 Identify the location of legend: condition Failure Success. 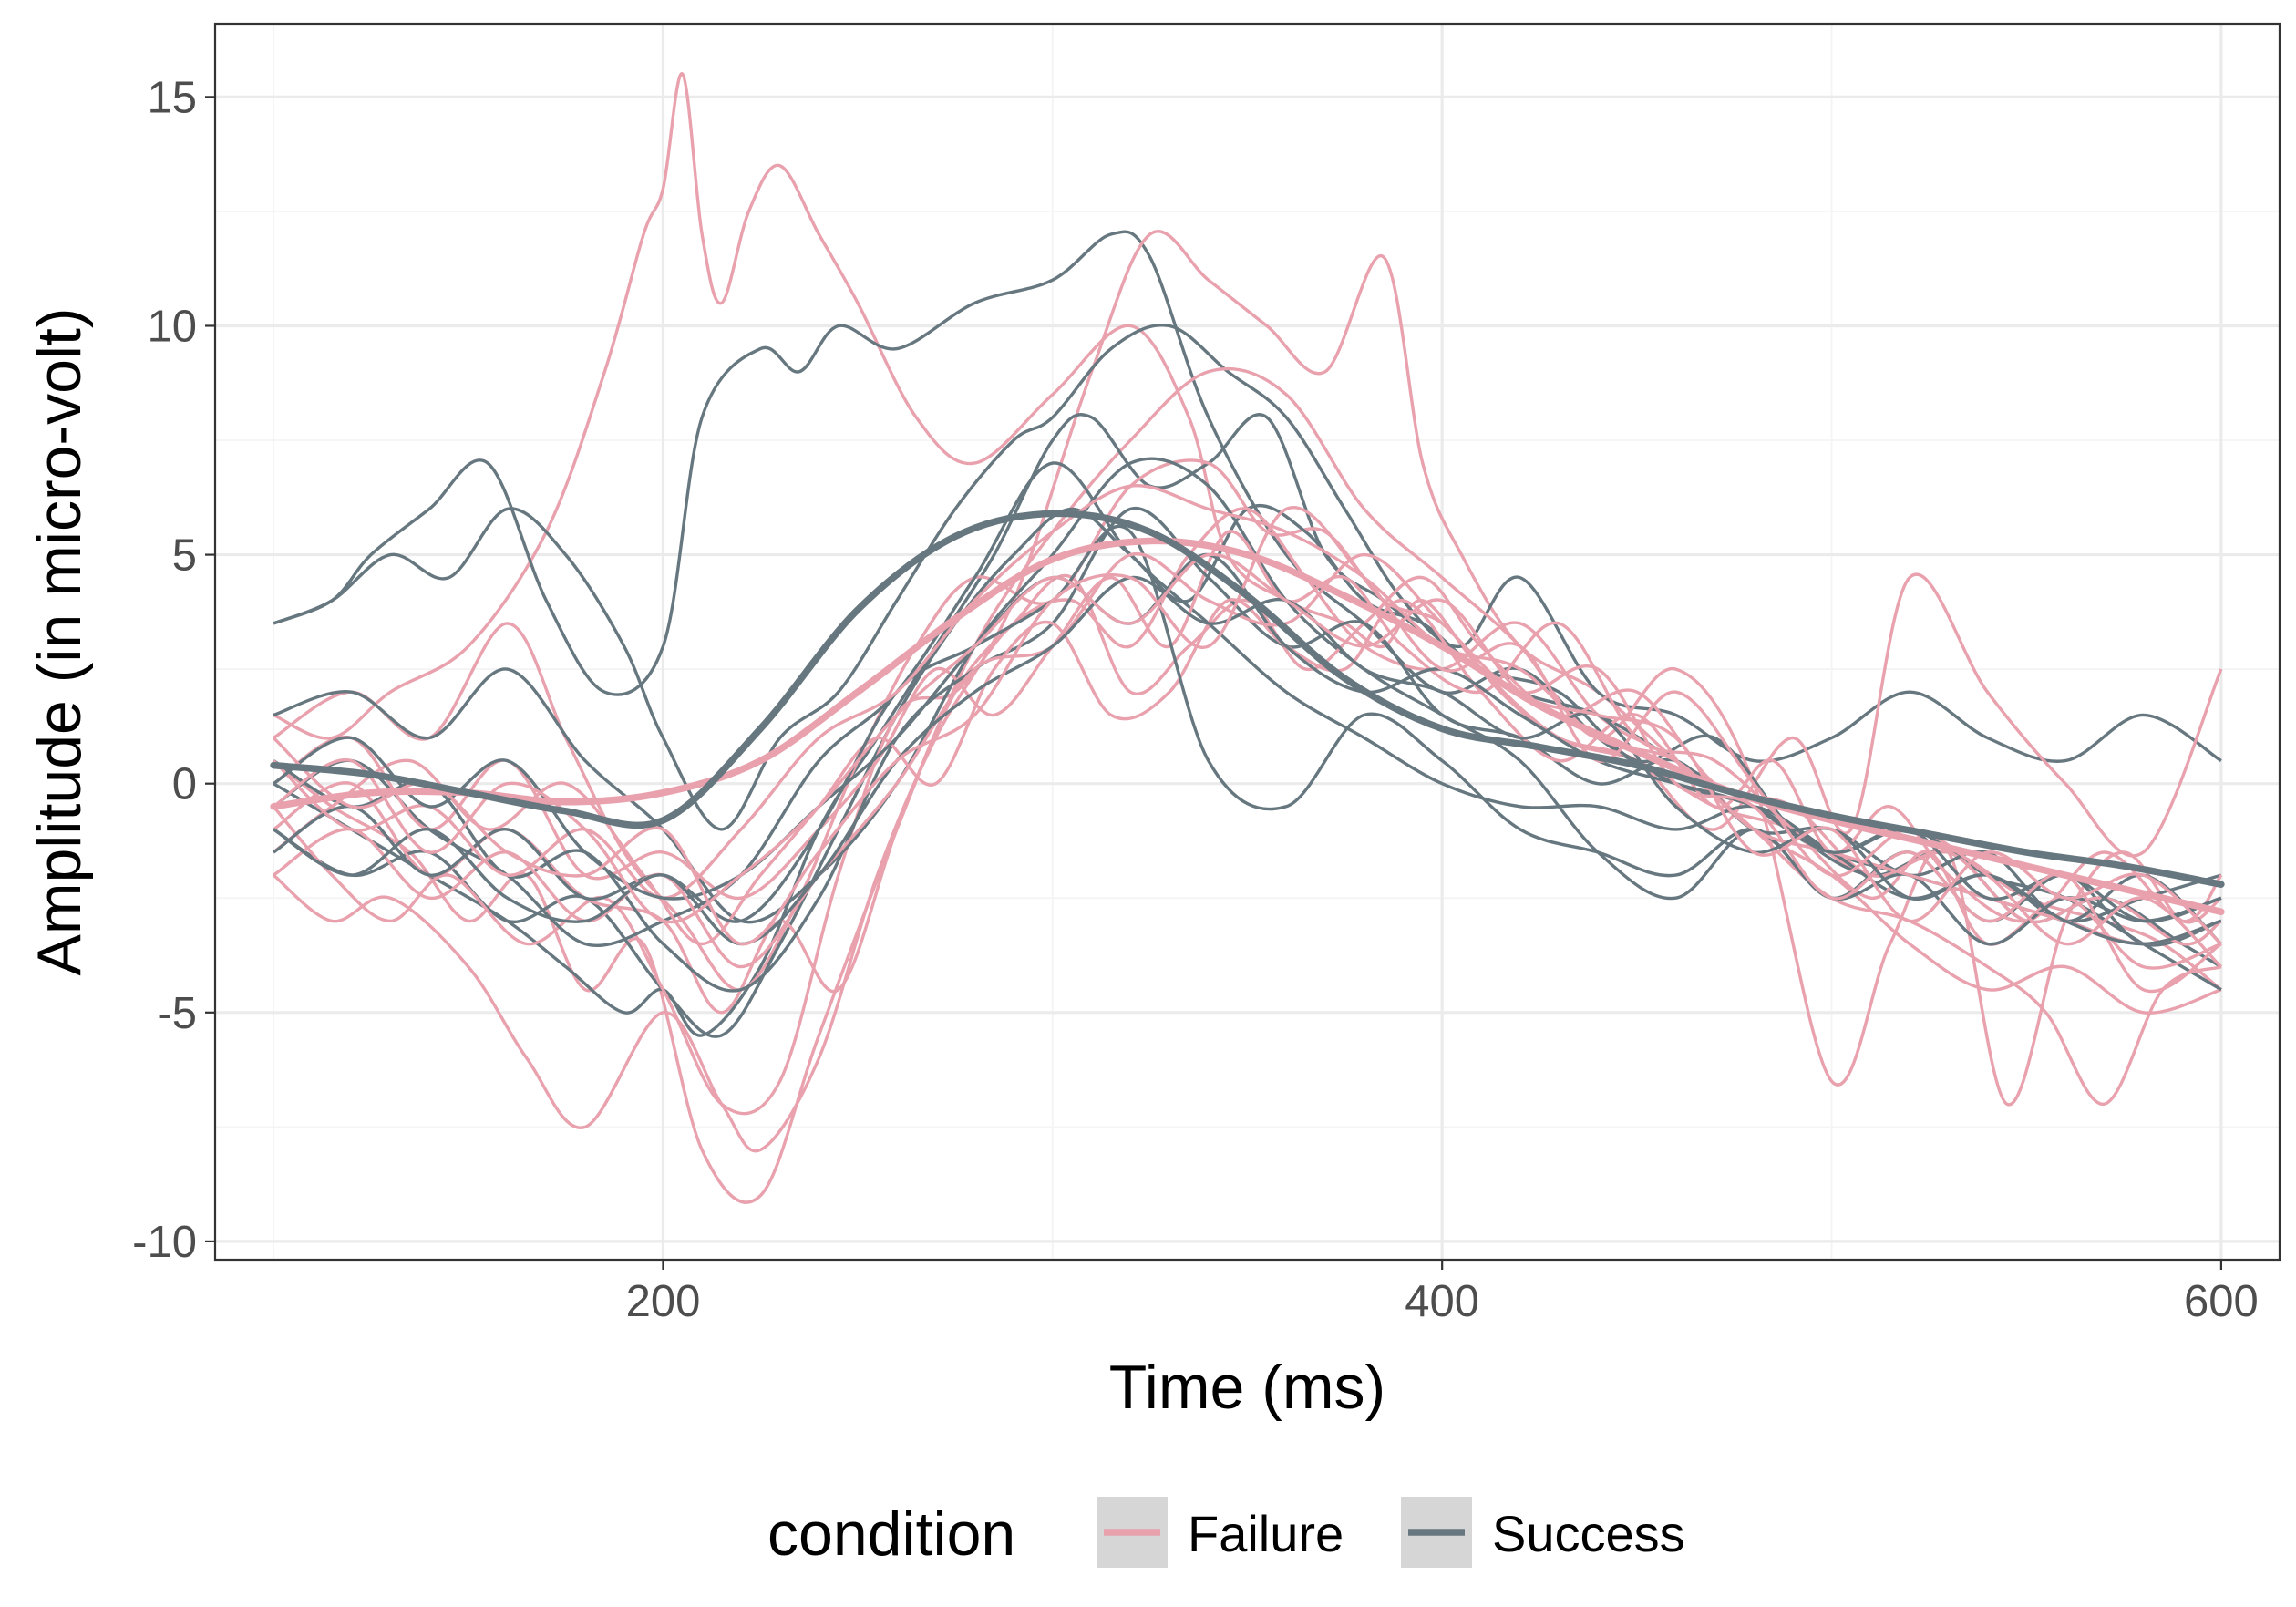
(1226, 1533).